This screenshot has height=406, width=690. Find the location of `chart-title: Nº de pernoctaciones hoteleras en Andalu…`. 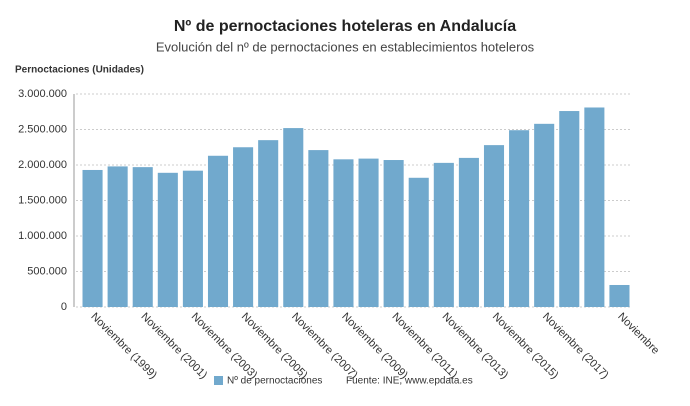

chart-title: Nº de pernoctaciones hoteleras en Andalu… is located at coordinates (345, 26).